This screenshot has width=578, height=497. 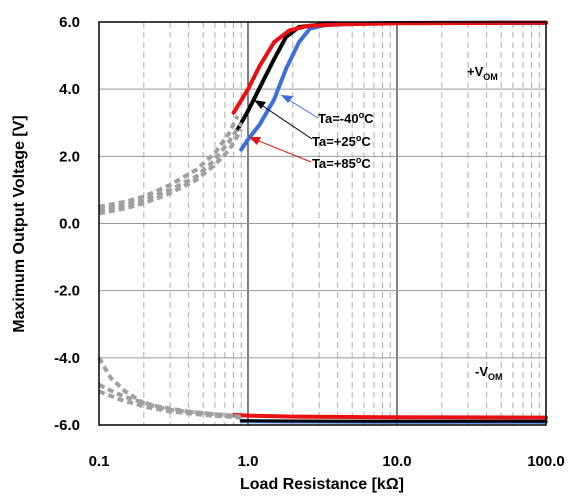 I want to click on y-tick-label: -2.0, so click(x=67, y=291).